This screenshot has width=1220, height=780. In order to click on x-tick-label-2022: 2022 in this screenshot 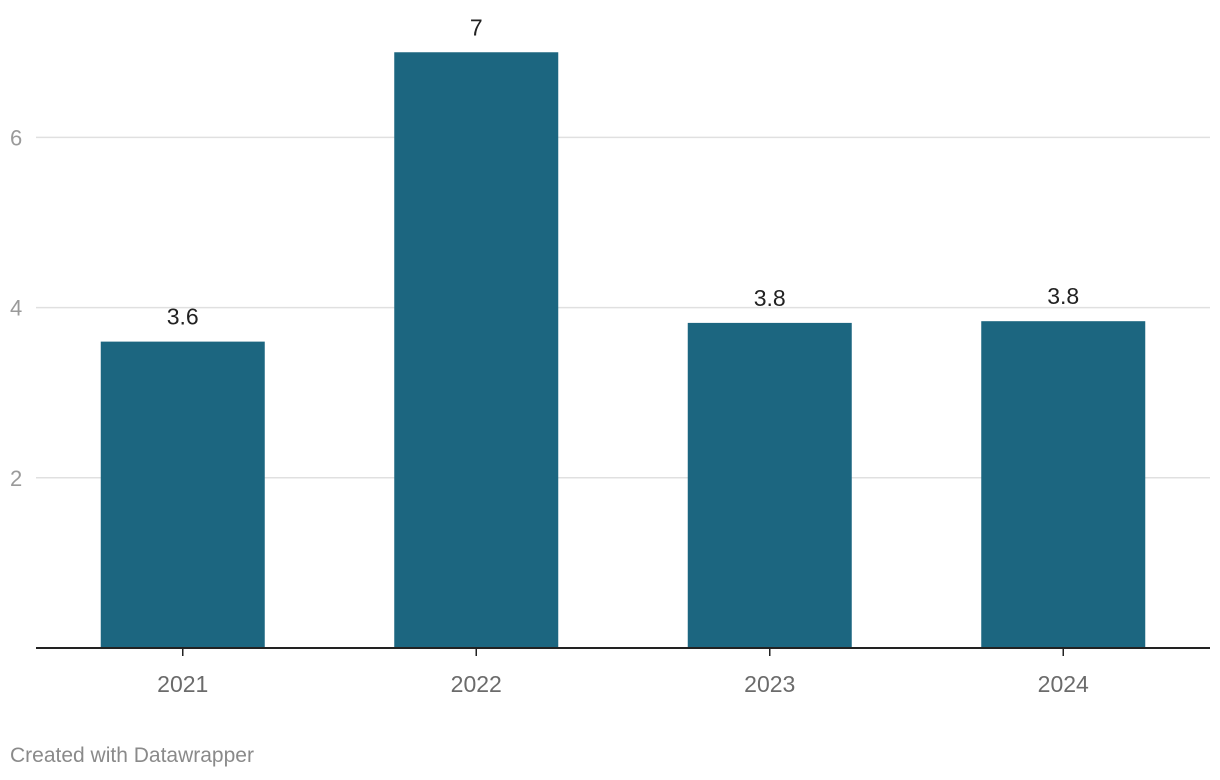, I will do `click(476, 684)`.